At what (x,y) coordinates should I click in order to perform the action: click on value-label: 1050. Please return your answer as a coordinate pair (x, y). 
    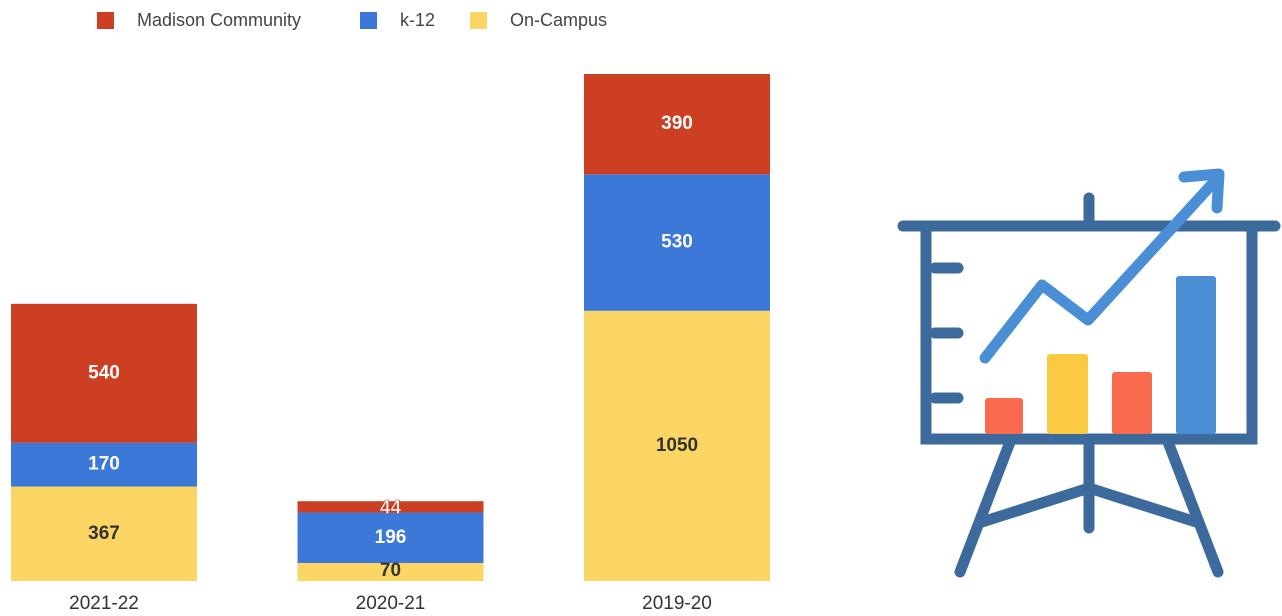
    Looking at the image, I should click on (677, 445).